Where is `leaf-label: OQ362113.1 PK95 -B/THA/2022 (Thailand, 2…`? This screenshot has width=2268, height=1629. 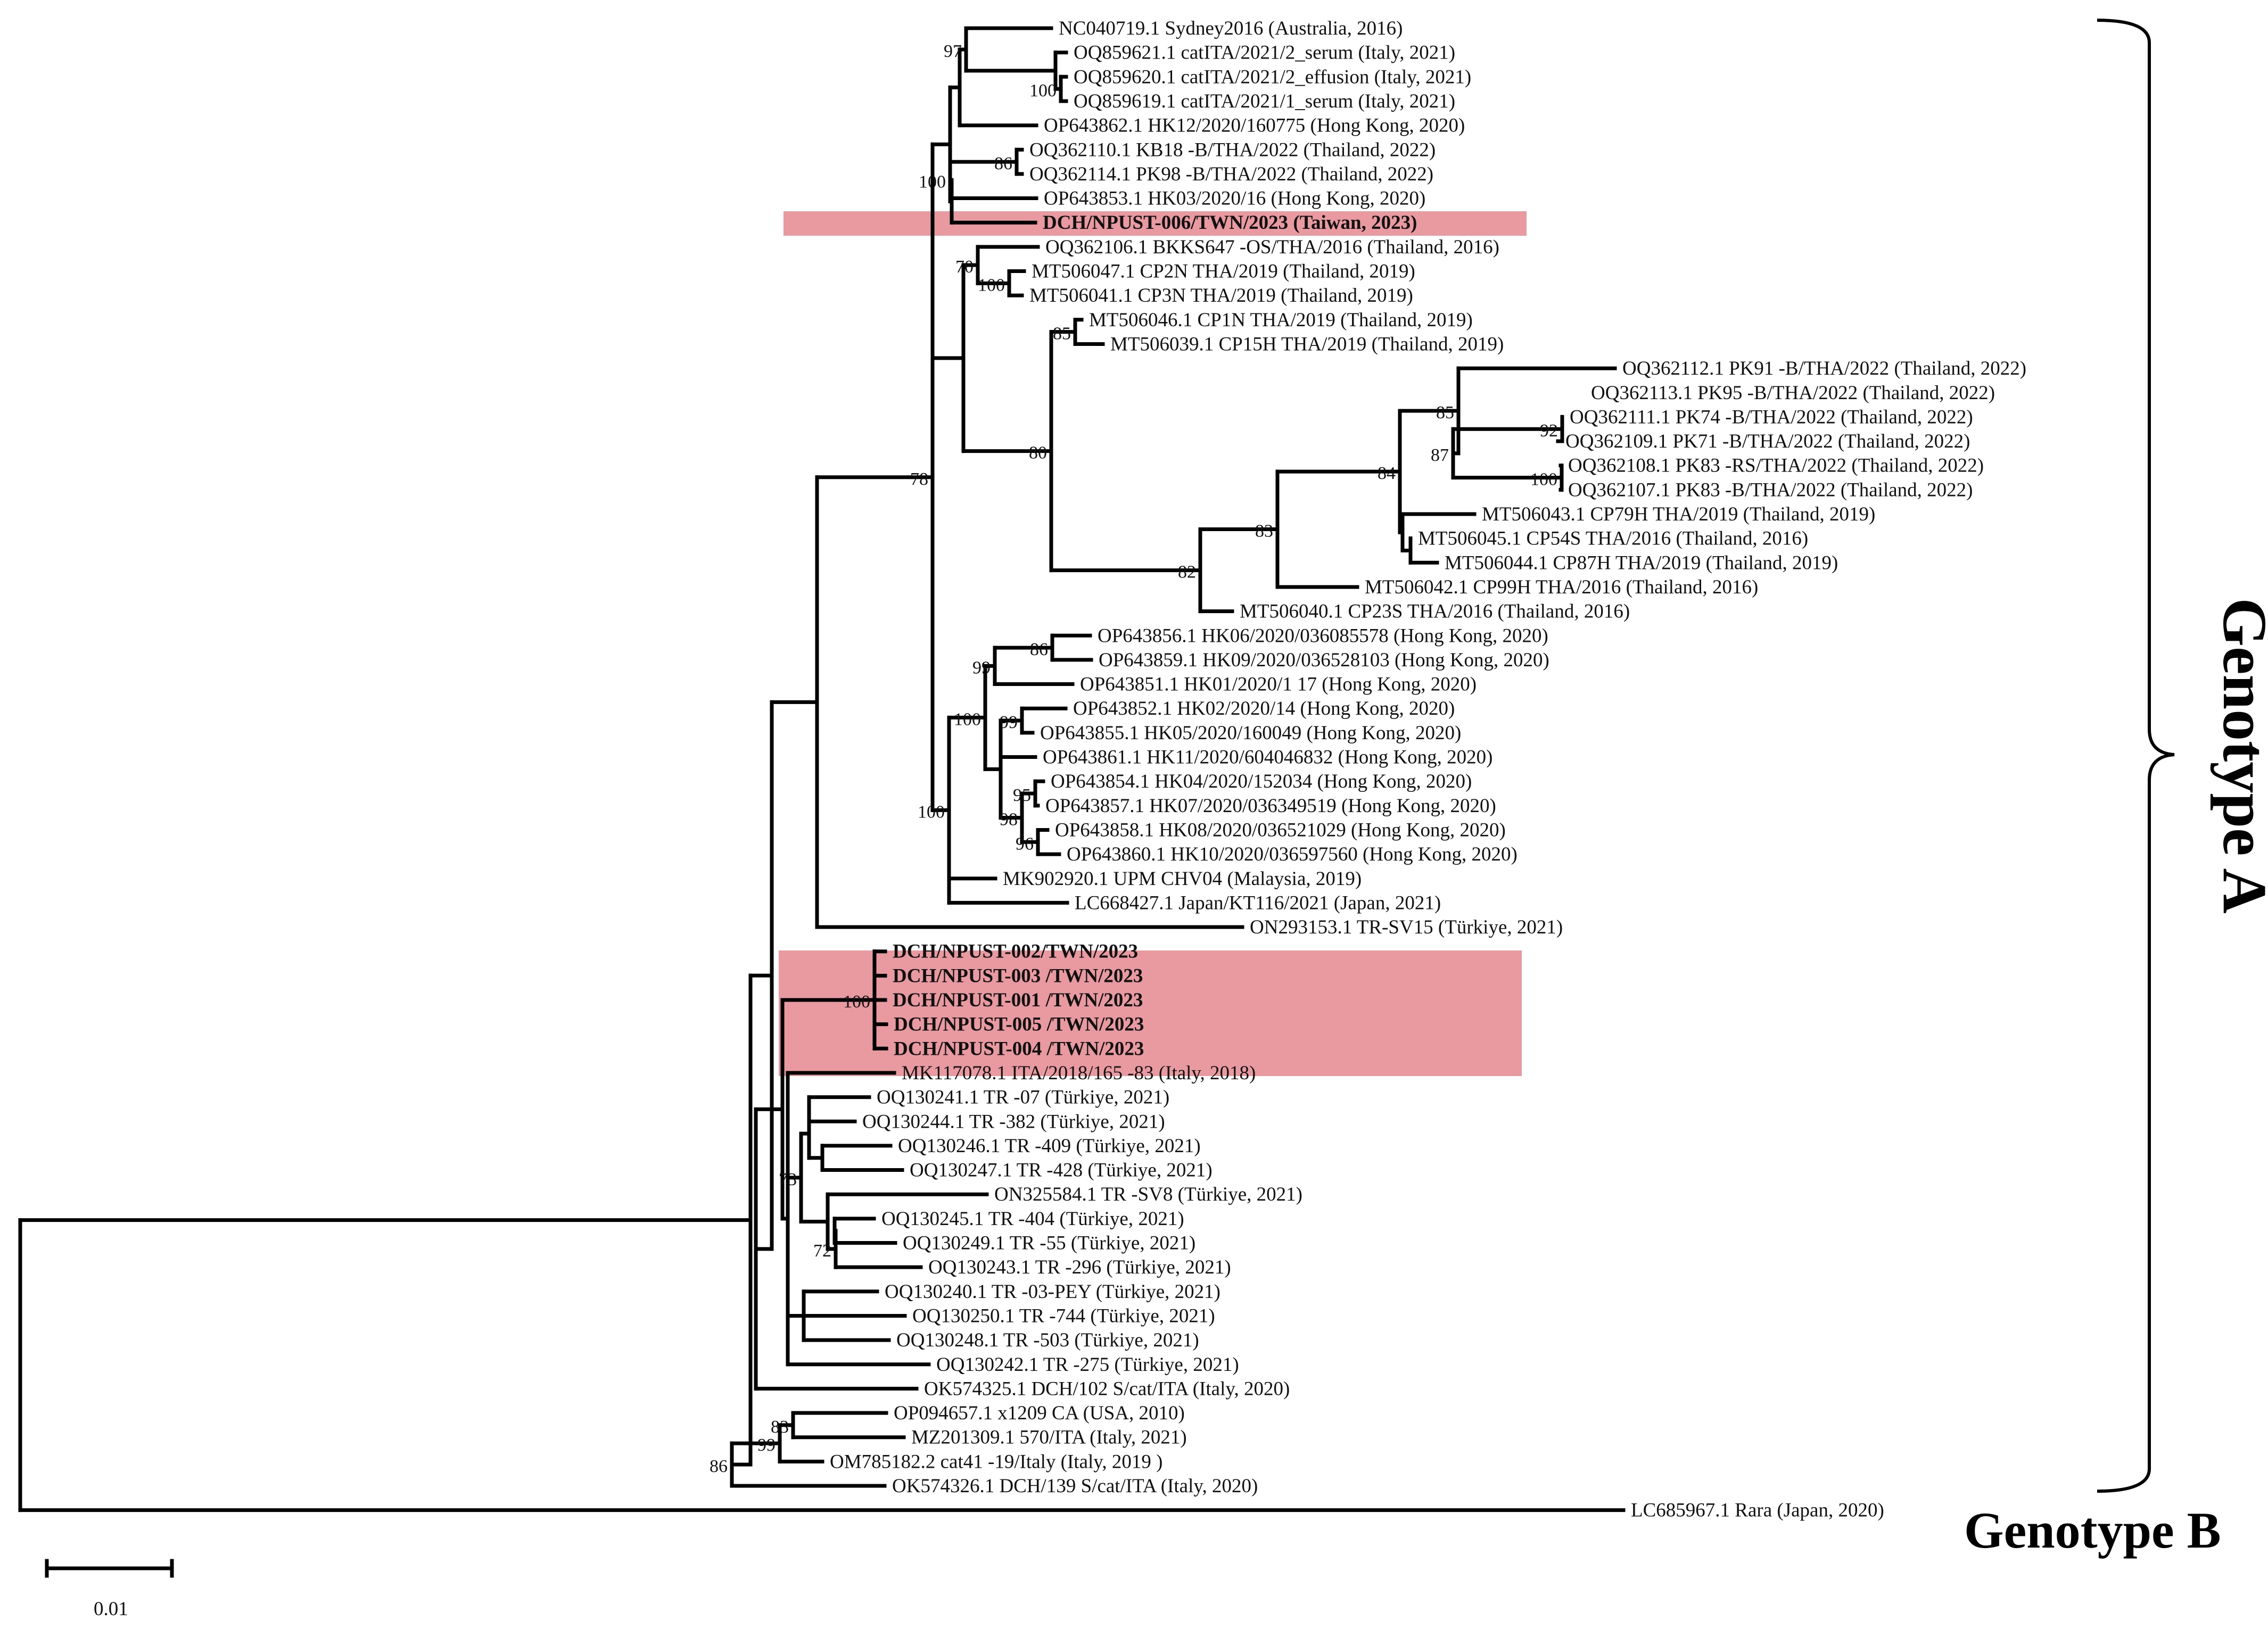 leaf-label: OQ362113.1 PK95 -B/THA/2022 (Thailand, 2… is located at coordinates (1793, 393).